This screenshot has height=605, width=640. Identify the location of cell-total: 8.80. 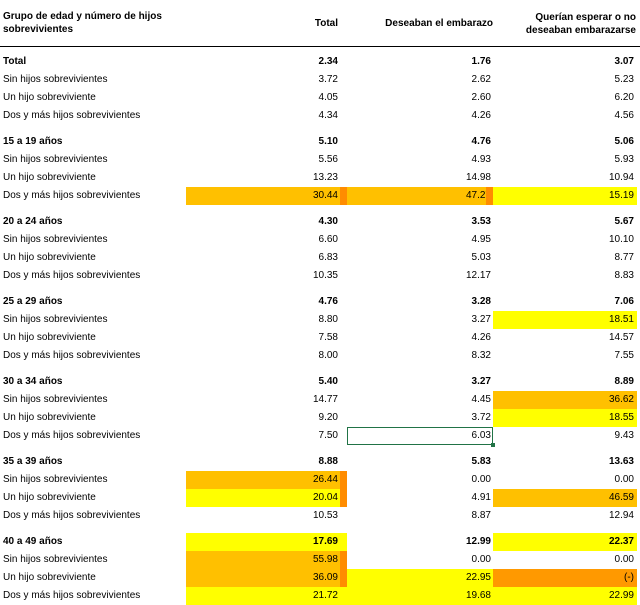
(328, 319).